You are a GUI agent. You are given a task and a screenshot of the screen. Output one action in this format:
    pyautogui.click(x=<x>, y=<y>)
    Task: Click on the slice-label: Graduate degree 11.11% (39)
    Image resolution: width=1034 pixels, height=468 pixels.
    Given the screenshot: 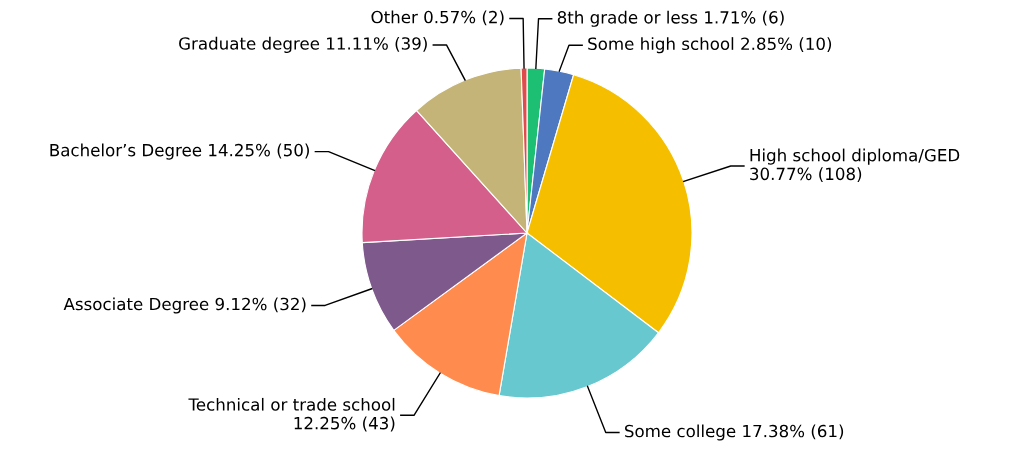 What is the action you would take?
    pyautogui.click(x=303, y=44)
    